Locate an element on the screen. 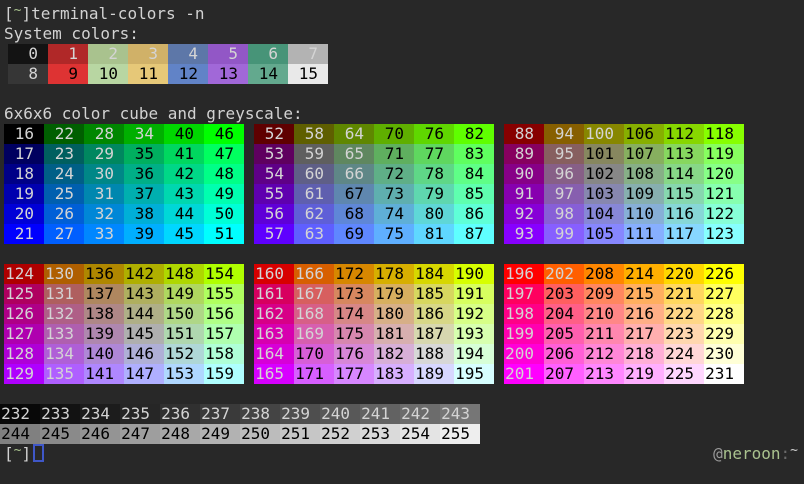 This screenshot has width=804, height=484. color-cell-178: 178 is located at coordinates (394, 274).